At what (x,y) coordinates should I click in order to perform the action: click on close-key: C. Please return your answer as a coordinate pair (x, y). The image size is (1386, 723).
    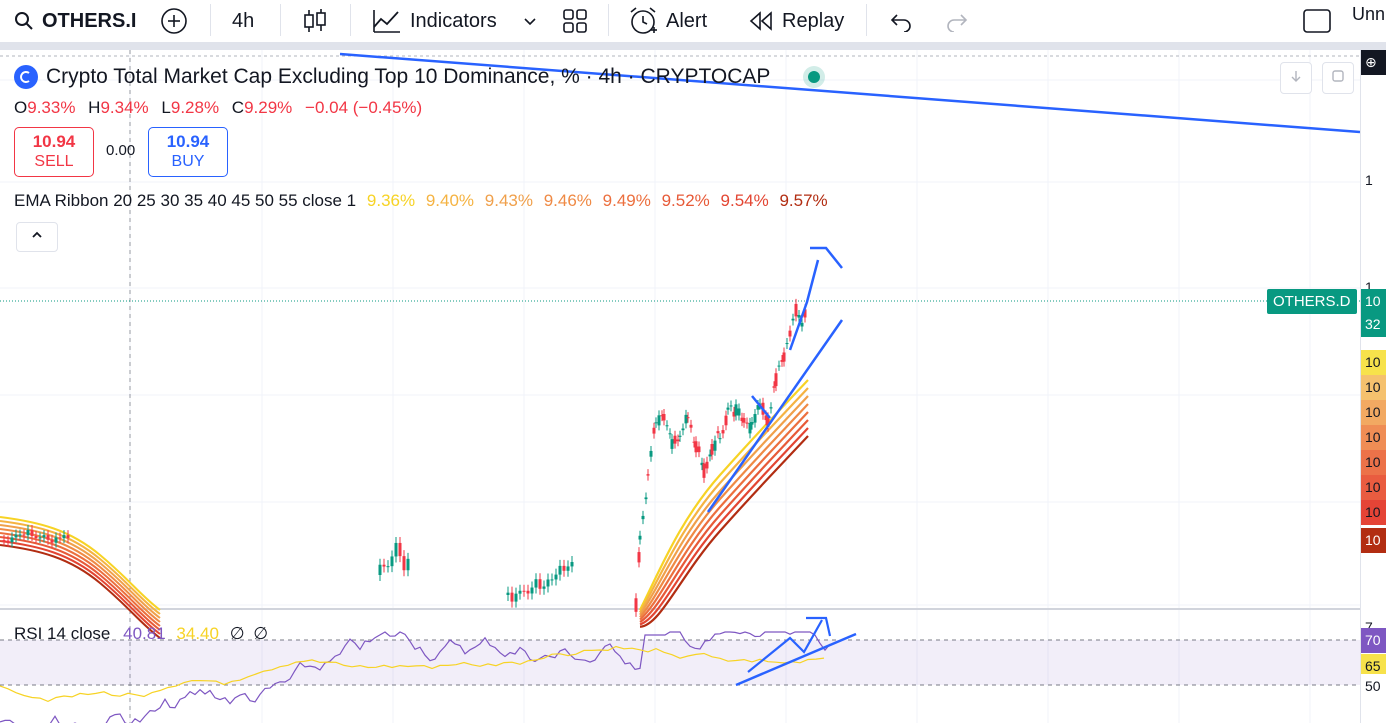
    Looking at the image, I should click on (238, 107).